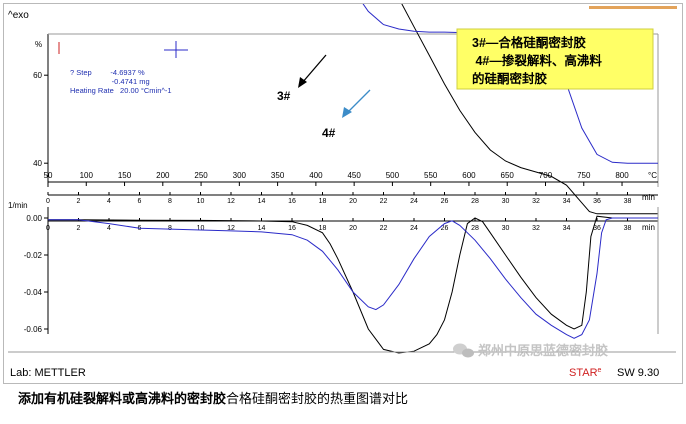 This screenshot has width=686, height=424. Describe the element at coordinates (597, 201) in the screenshot. I see `tga-time-tick-label: 36` at that location.